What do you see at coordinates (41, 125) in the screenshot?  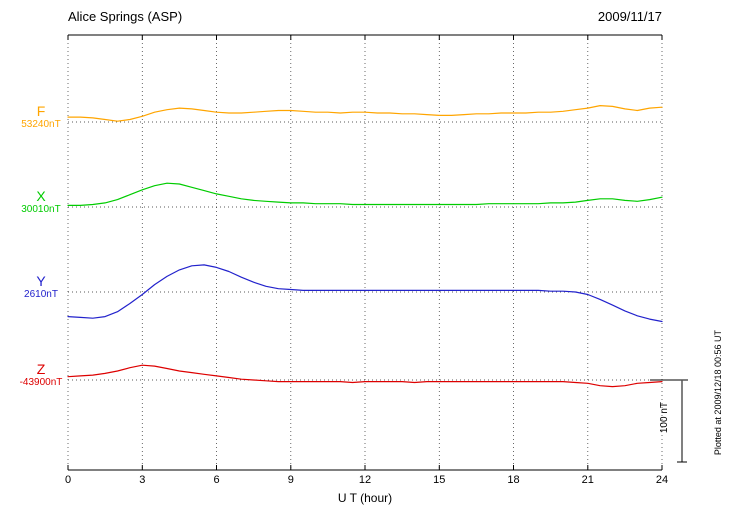 I see `channel-baseline-f: 53240nT` at bounding box center [41, 125].